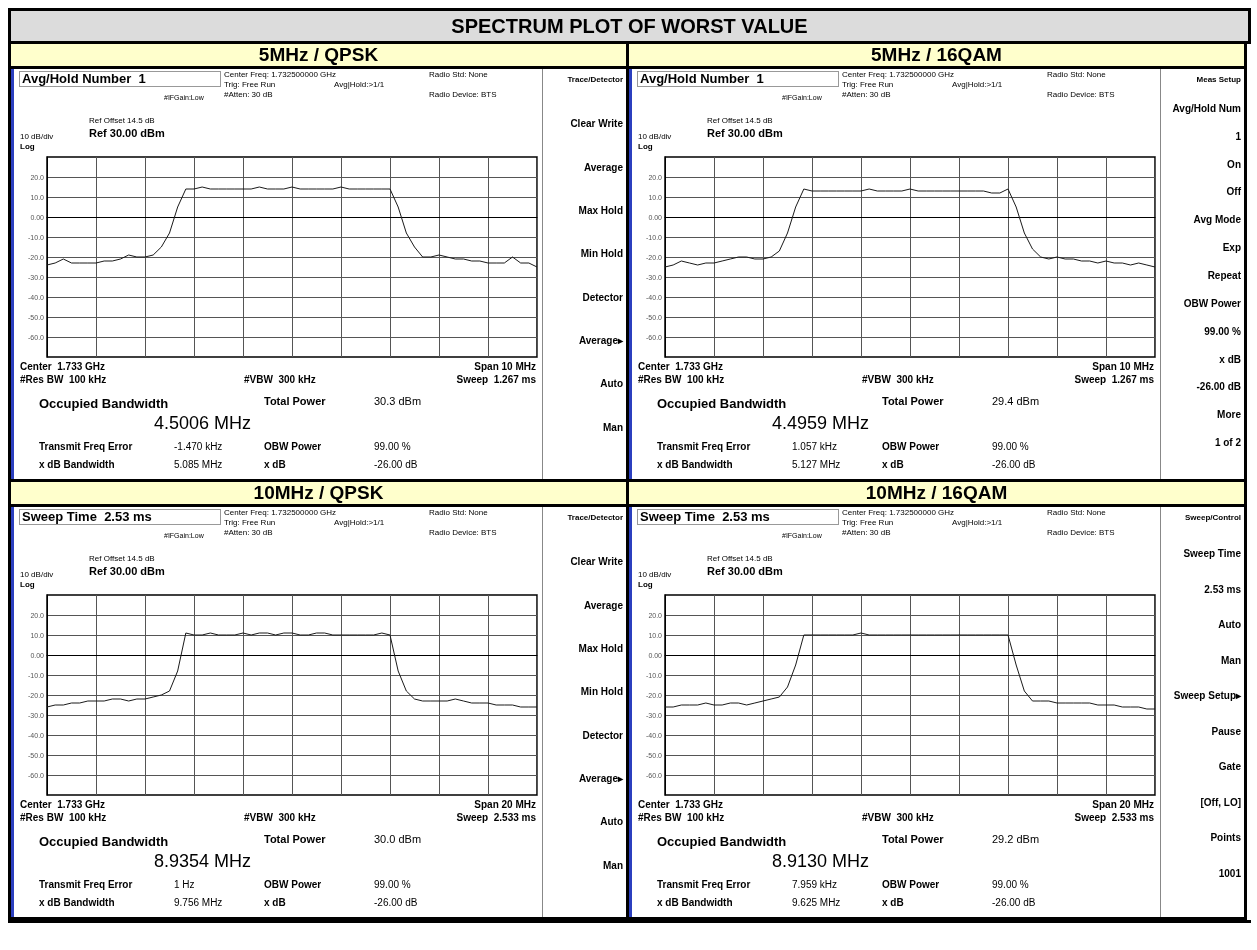 The image size is (1257, 950). I want to click on text: 29.2 dBm, so click(1016, 839).